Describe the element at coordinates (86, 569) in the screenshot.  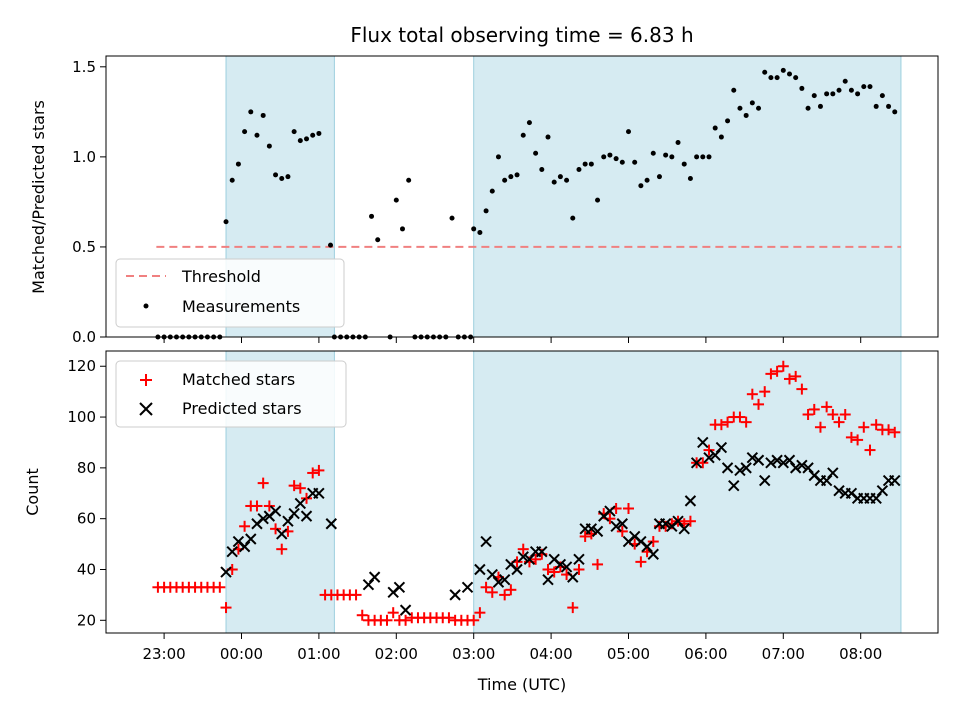
I see `y-tick-label: 40` at that location.